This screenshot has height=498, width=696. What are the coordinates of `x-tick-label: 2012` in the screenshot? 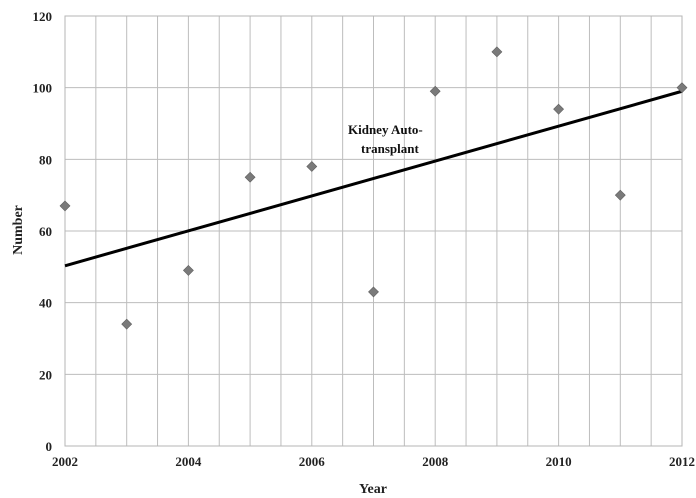 It's located at (682, 461).